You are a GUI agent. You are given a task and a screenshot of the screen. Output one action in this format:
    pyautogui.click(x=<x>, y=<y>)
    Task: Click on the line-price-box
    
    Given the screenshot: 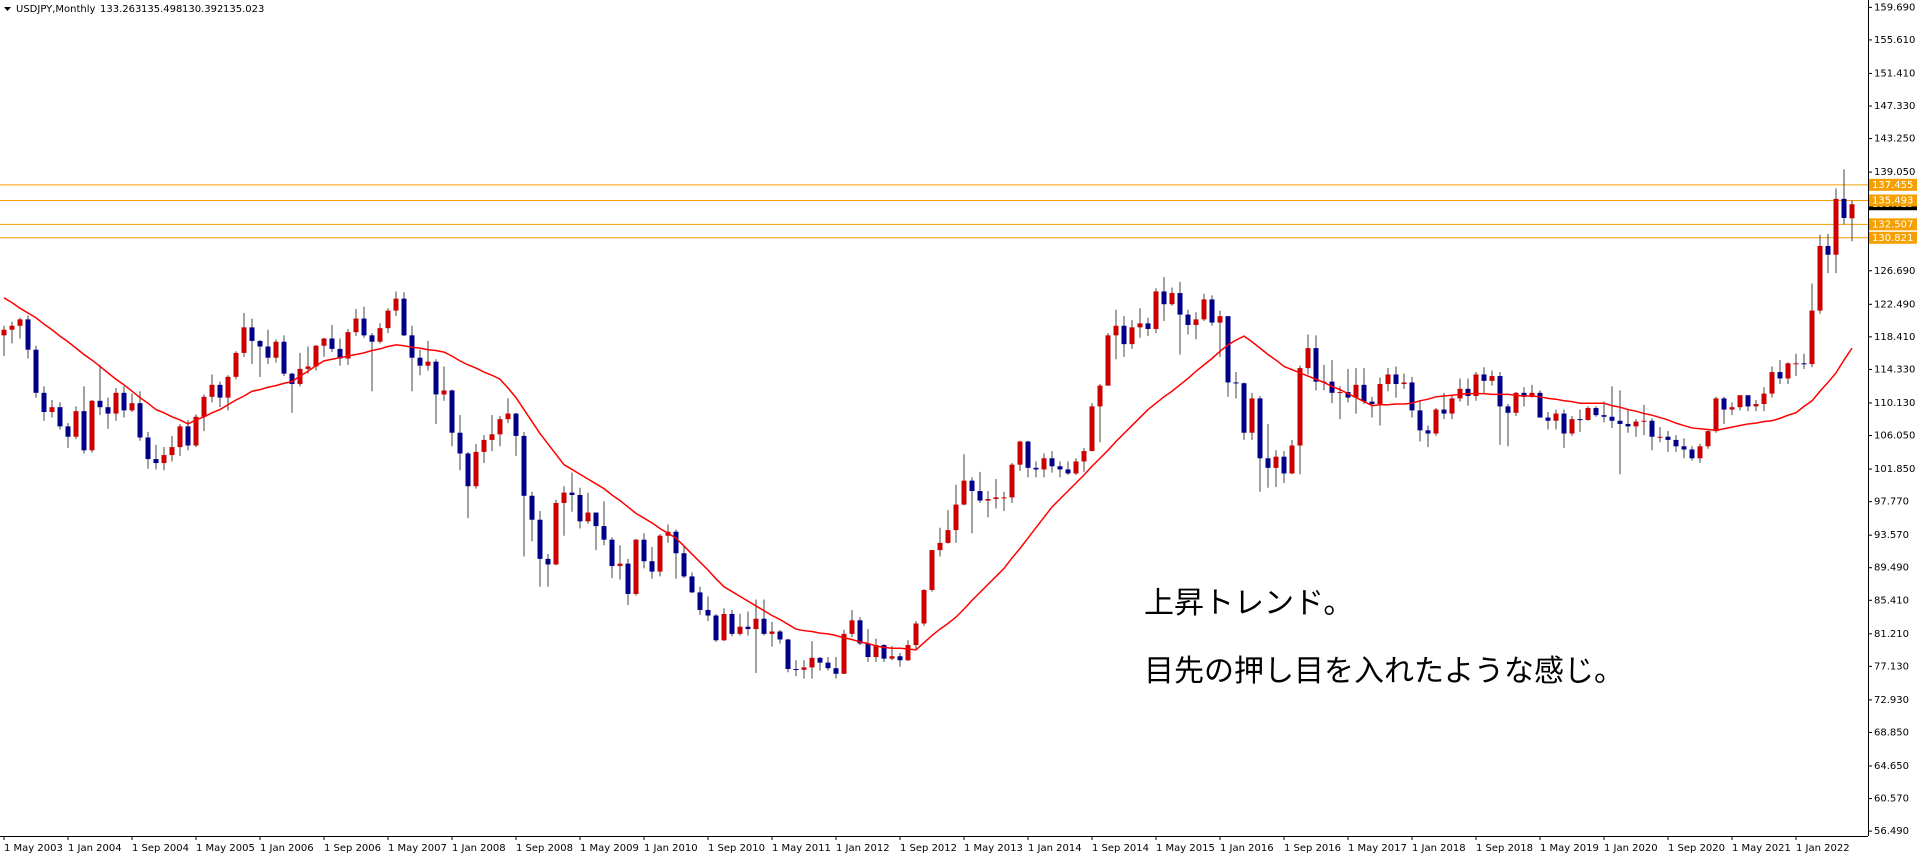 What is the action you would take?
    pyautogui.click(x=1893, y=224)
    